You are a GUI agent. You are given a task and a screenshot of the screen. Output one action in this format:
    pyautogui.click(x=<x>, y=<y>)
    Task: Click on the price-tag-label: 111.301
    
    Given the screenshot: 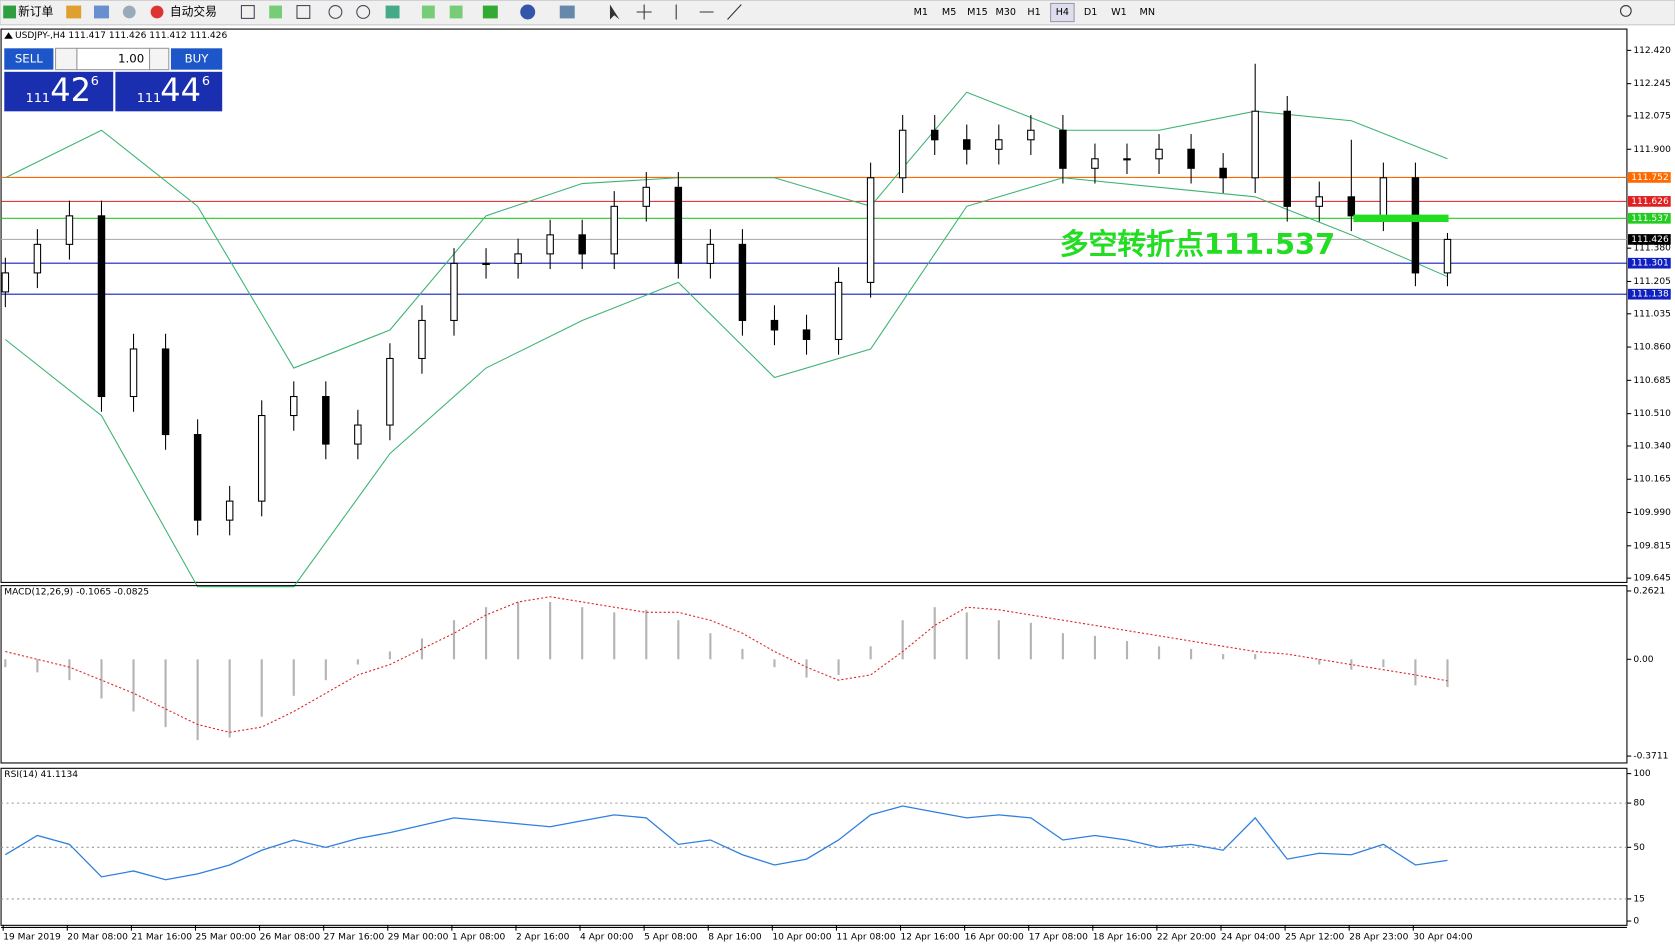 What is the action you would take?
    pyautogui.click(x=1650, y=264)
    